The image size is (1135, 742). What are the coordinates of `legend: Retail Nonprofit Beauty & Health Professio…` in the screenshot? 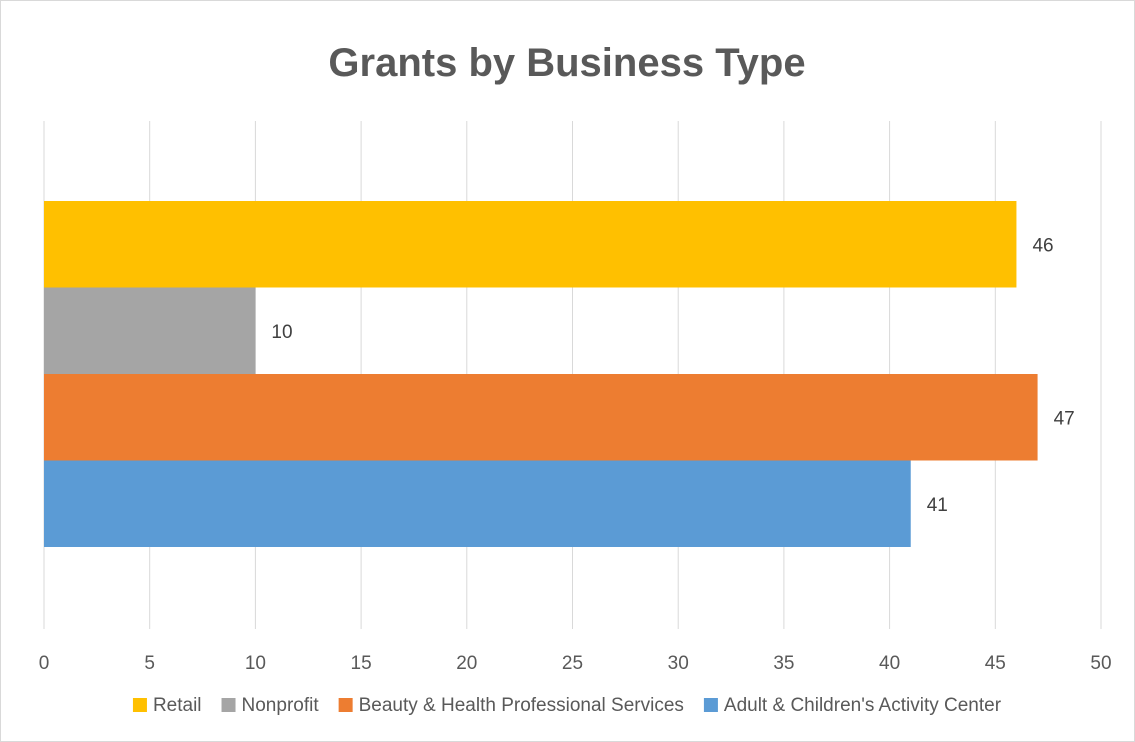 It's located at (567, 705).